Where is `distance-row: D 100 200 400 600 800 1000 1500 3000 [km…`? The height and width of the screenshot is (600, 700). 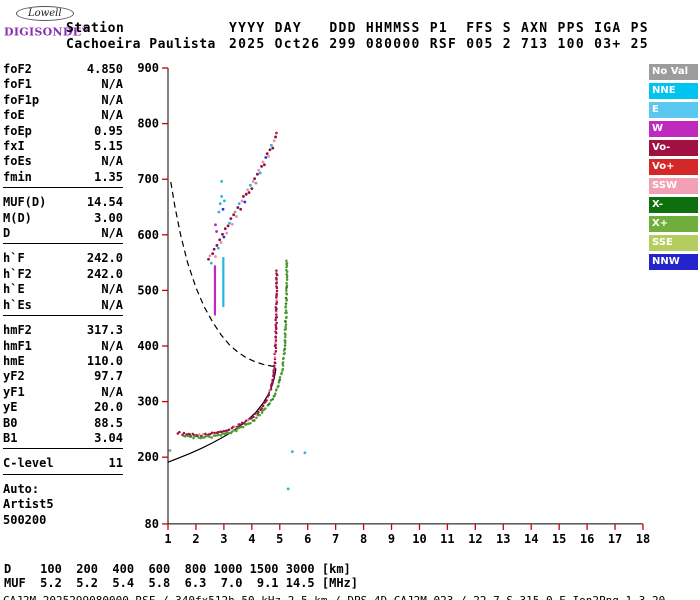
distance-row: D 100 200 400 600 800 1000 1500 3000 [km… is located at coordinates (177, 569).